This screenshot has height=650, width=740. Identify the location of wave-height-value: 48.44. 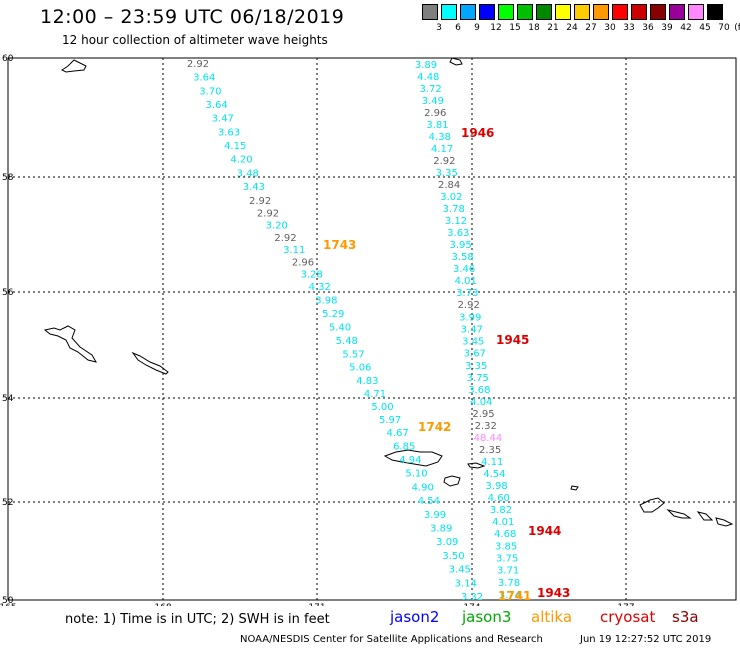
(488, 438).